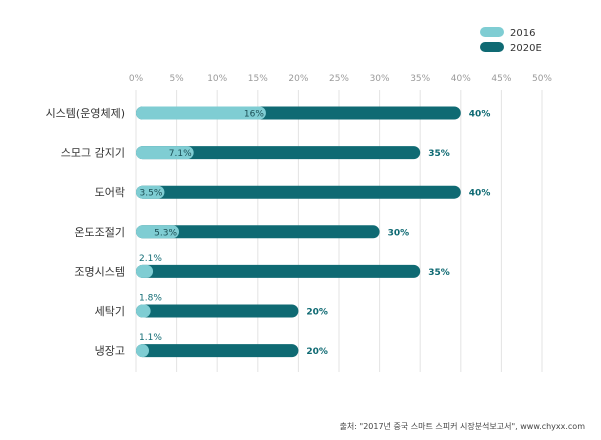  I want to click on x-tick-label: 40%, so click(461, 79).